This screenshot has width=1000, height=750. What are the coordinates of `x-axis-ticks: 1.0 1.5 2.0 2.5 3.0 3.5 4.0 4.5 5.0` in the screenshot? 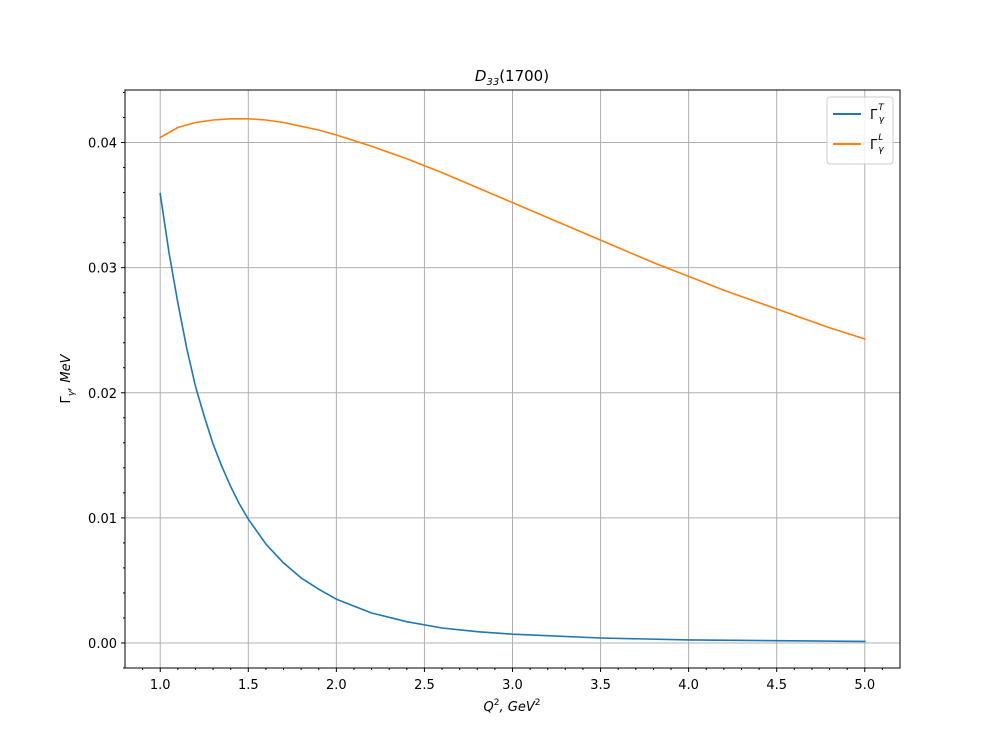 It's located at (512, 680).